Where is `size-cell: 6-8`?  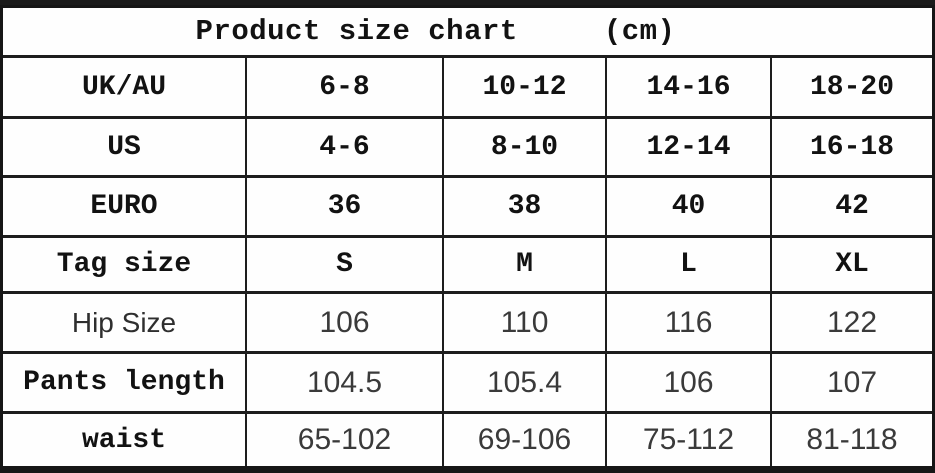 size-cell: 6-8 is located at coordinates (343, 85).